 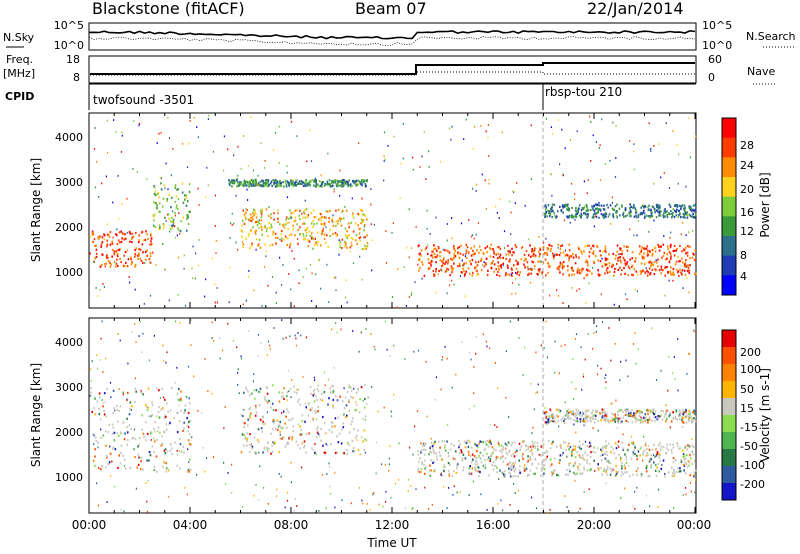 What do you see at coordinates (729, 475) in the screenshot?
I see `colorbar-segment` at bounding box center [729, 475].